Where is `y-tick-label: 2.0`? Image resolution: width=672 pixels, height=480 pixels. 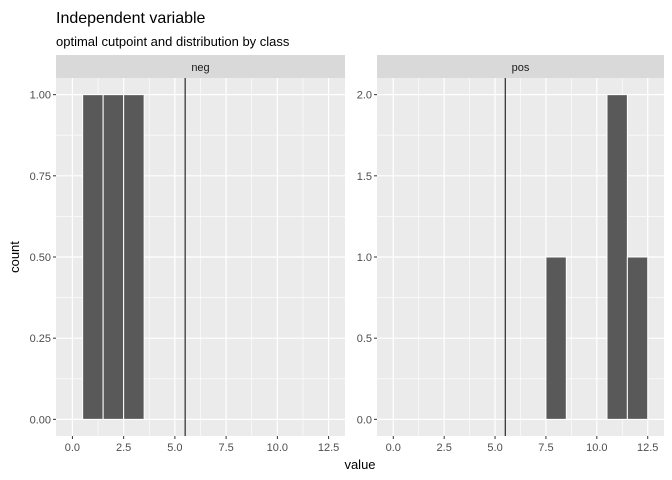
y-tick-label: 2.0 is located at coordinates (364, 96).